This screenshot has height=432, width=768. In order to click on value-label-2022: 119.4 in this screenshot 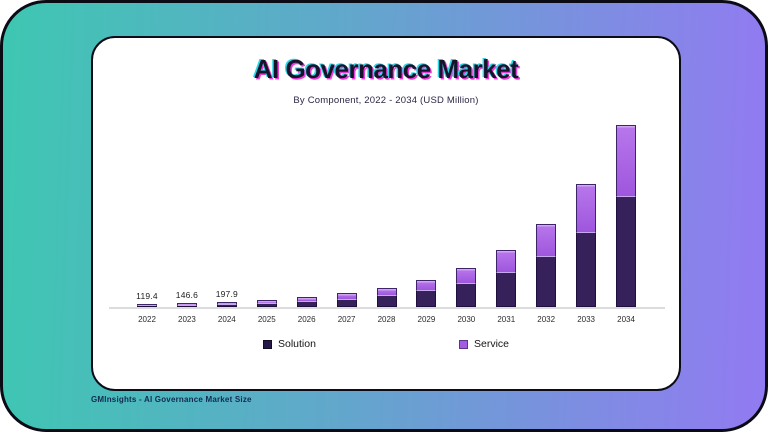, I will do `click(147, 296)`.